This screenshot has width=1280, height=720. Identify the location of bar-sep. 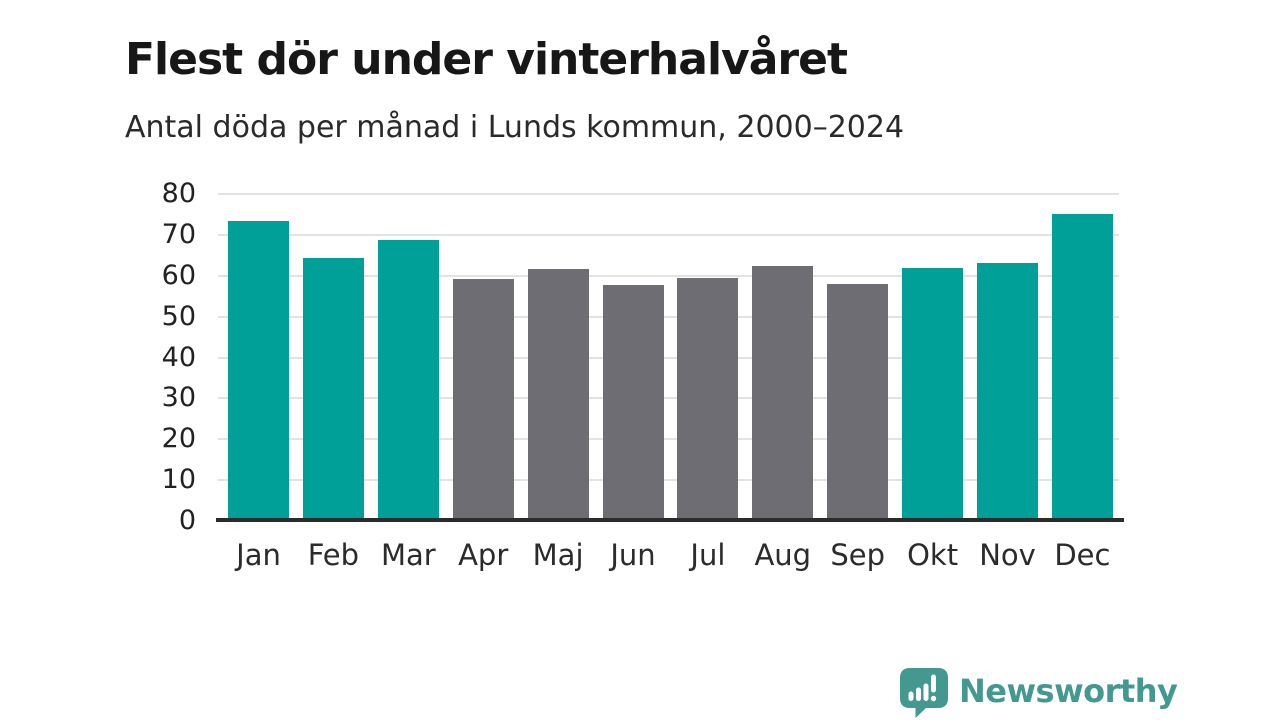
(858, 402).